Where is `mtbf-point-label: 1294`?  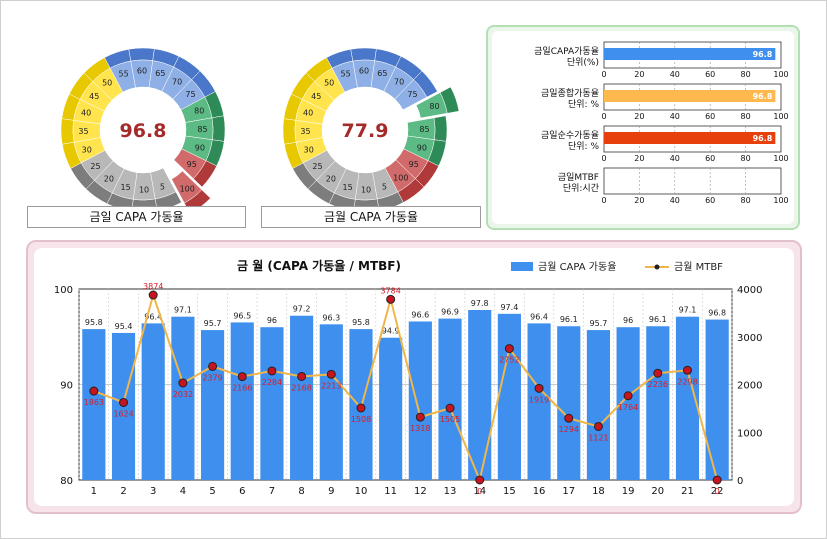 mtbf-point-label: 1294 is located at coordinates (569, 429).